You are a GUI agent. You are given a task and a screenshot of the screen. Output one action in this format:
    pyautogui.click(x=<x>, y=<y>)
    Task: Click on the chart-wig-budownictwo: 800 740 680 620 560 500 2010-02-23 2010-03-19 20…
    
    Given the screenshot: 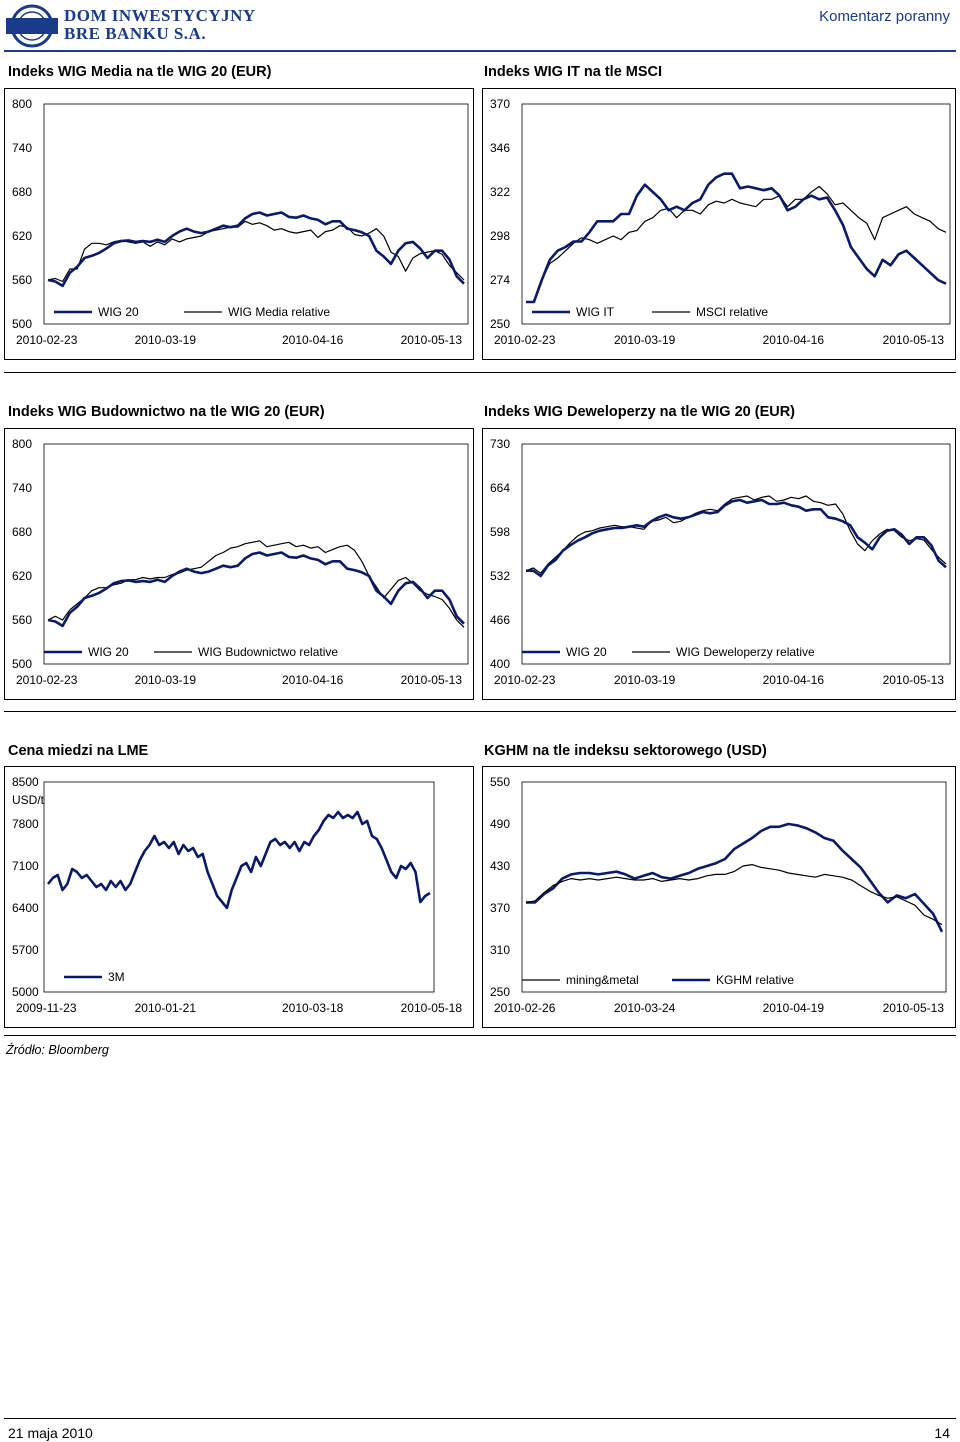 What is the action you would take?
    pyautogui.click(x=239, y=564)
    